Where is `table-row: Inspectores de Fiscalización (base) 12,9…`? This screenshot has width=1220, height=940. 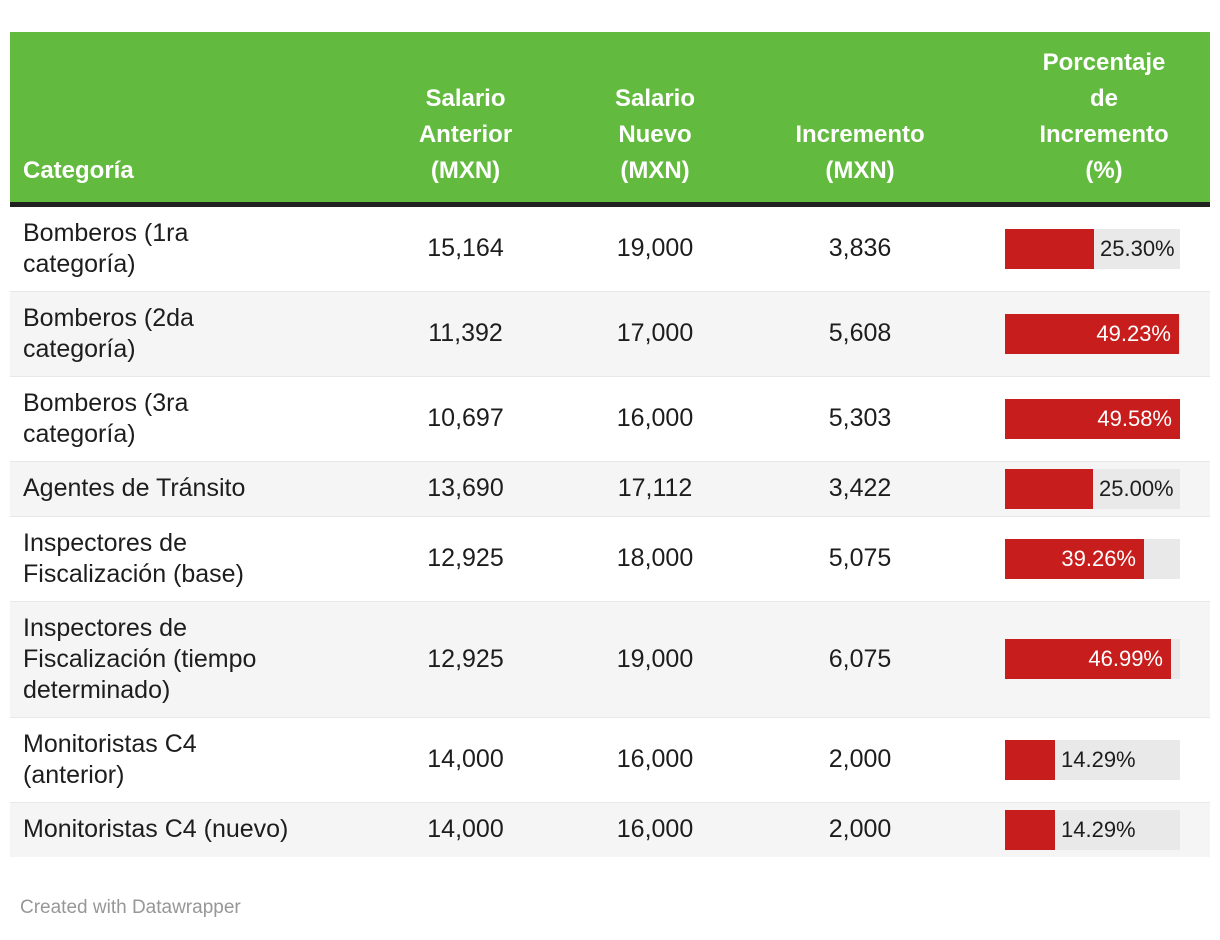
table-row: Inspectores de Fiscalización (base) 12,9… is located at coordinates (610, 558).